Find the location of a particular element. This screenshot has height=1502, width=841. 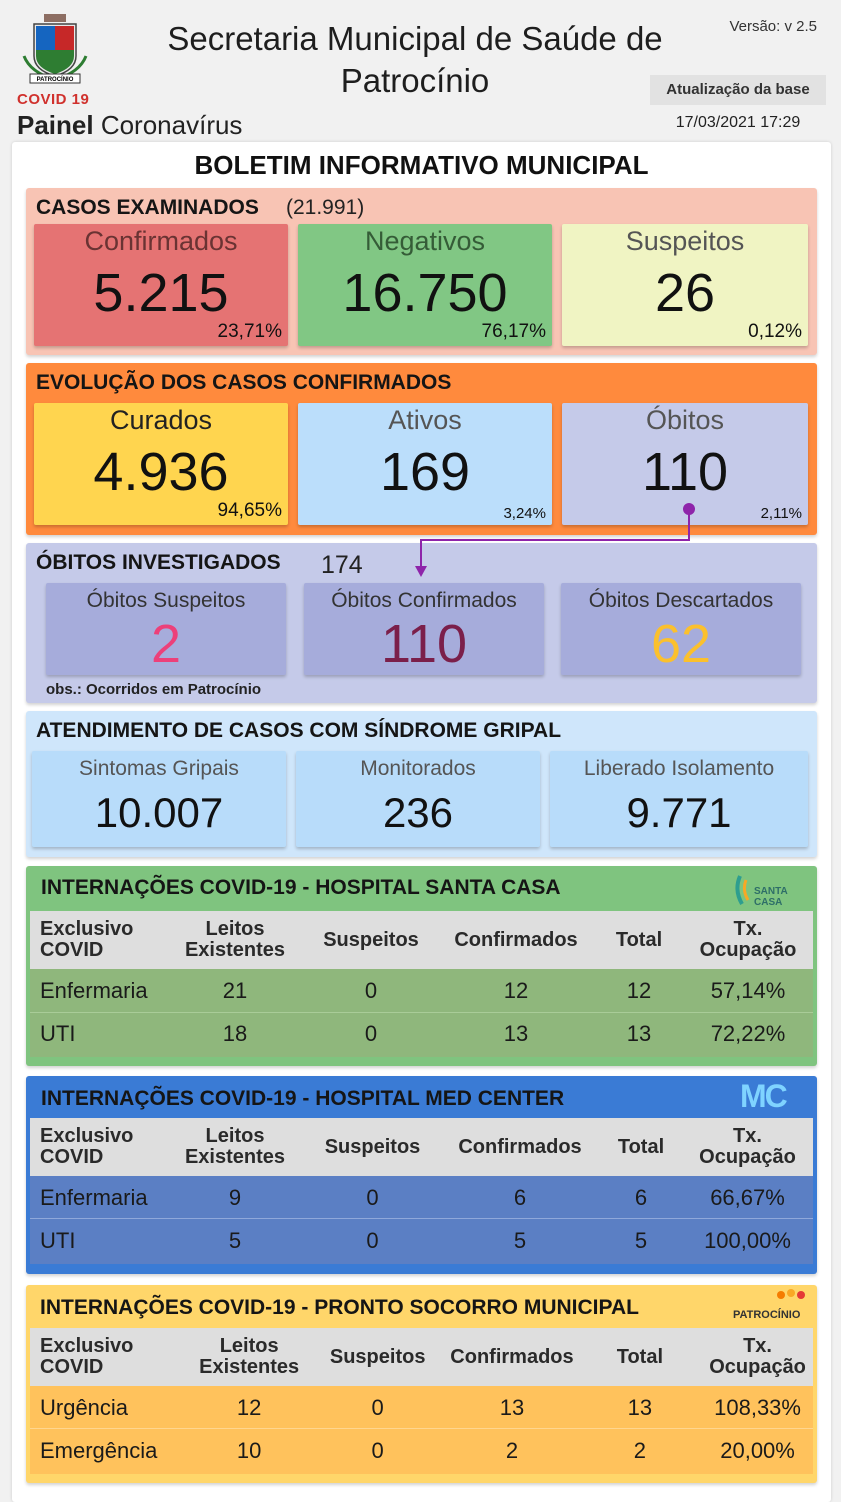

cell-confirmados: 5 is located at coordinates (520, 1240).